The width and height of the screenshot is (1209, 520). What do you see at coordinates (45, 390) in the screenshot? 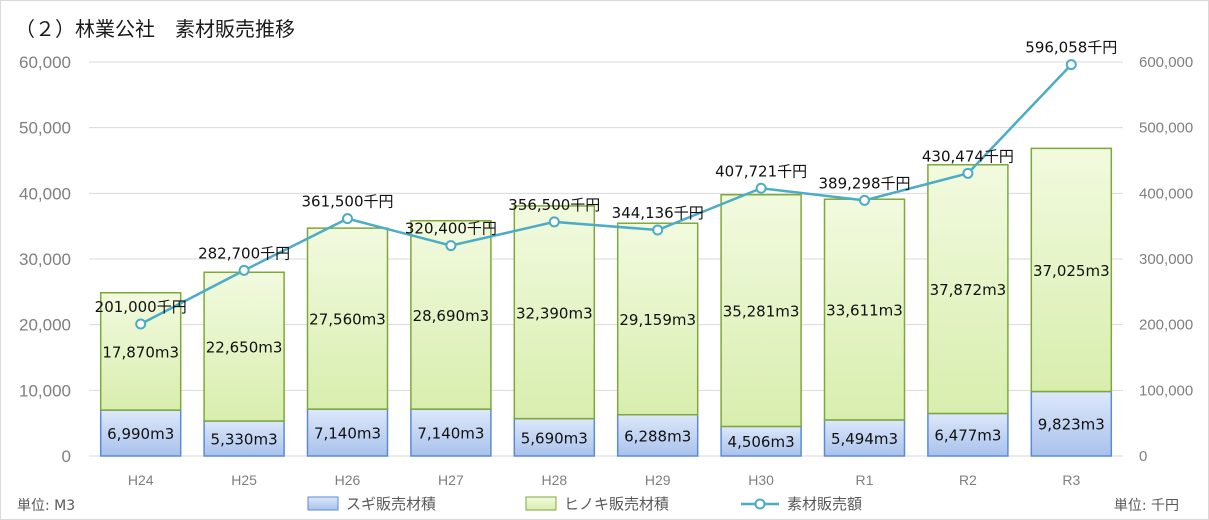
I see `y-left-tick-label: 10,000` at bounding box center [45, 390].